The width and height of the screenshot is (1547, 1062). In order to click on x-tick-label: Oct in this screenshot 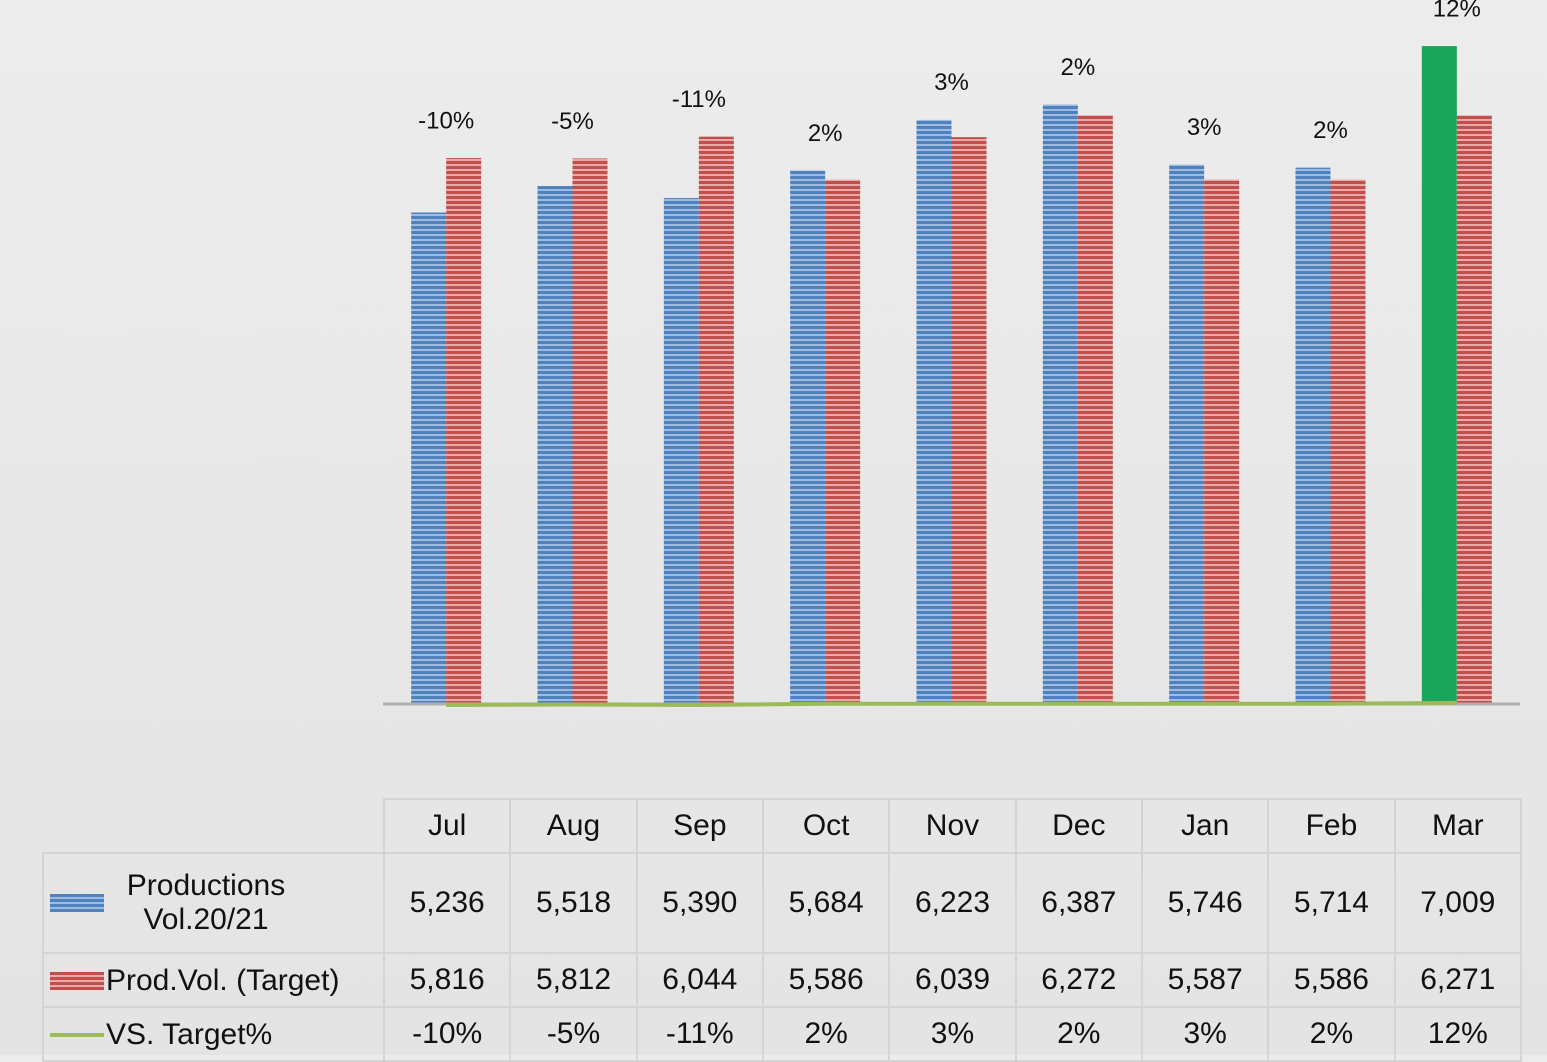, I will do `click(826, 826)`.